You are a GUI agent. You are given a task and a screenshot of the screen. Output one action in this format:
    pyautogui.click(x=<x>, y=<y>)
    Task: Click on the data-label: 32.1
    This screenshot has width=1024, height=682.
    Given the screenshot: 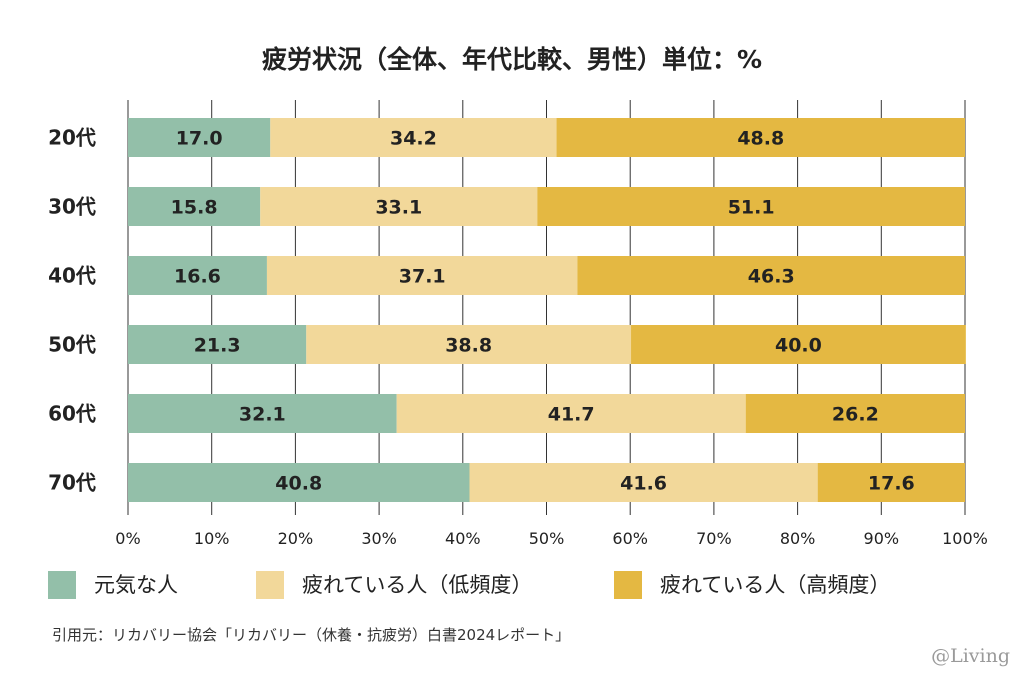 What is the action you would take?
    pyautogui.click(x=262, y=415)
    